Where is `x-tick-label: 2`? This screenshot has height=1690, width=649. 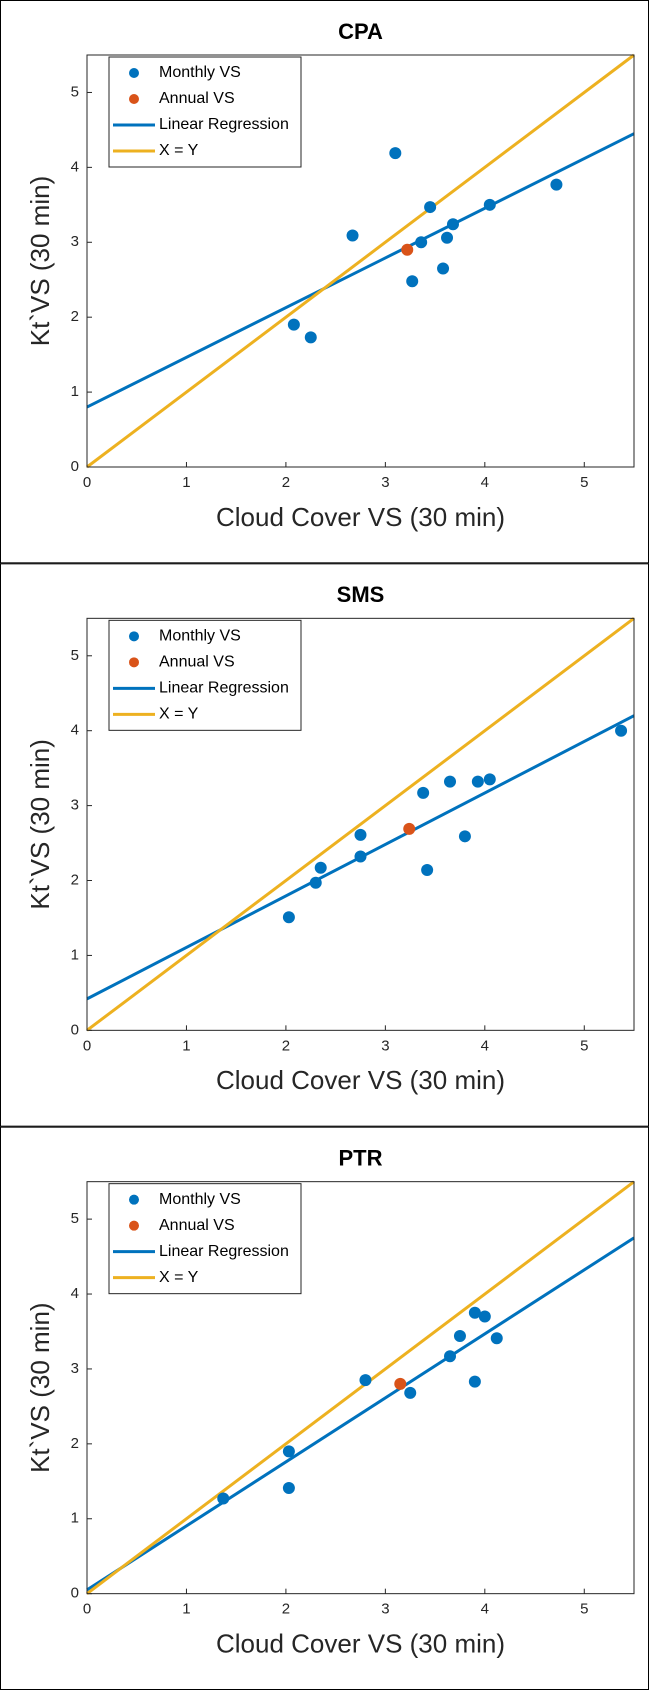 x-tick-label: 2 is located at coordinates (286, 1609).